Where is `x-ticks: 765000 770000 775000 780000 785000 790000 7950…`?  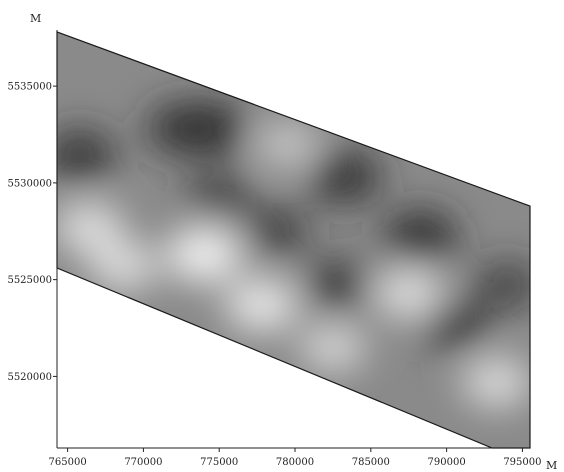
x-ticks: 765000 770000 775000 780000 785000 790000 7950… is located at coordinates (295, 458).